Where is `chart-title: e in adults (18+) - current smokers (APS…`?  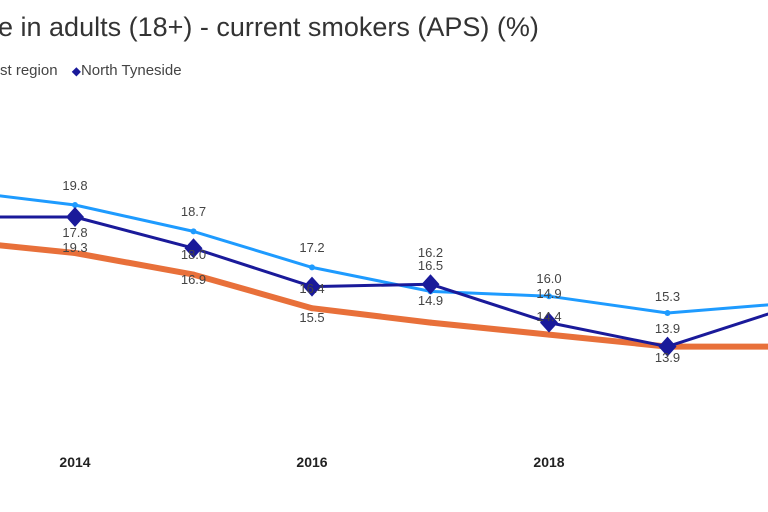
chart-title: e in adults (18+) - current smokers (APS… is located at coordinates (269, 27).